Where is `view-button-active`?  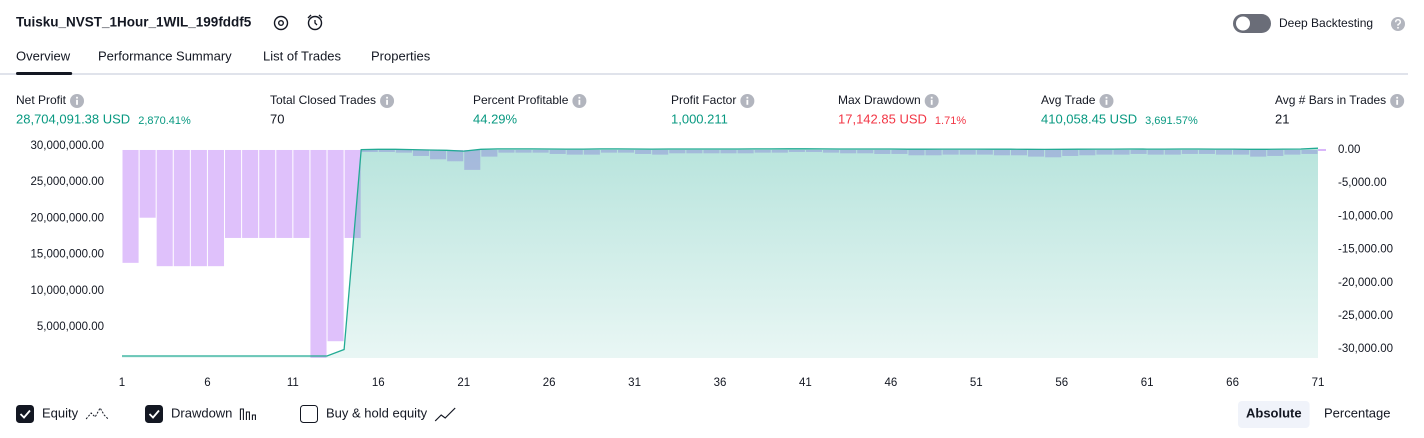
view-button-active is located at coordinates (1274, 414).